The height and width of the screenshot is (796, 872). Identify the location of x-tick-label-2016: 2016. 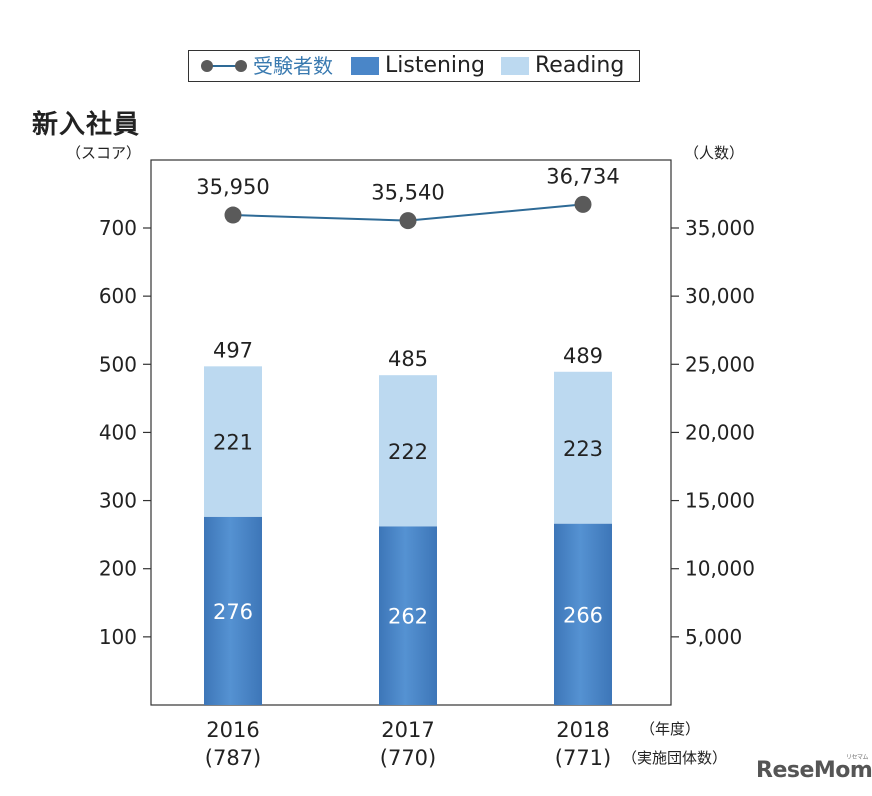
(232, 730).